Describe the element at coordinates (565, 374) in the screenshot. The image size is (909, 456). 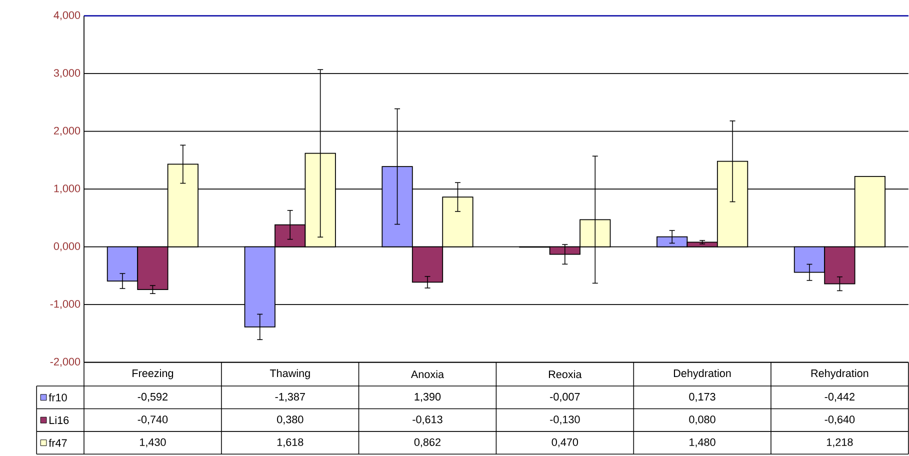
I see `x-tick-label: Reoxia` at that location.